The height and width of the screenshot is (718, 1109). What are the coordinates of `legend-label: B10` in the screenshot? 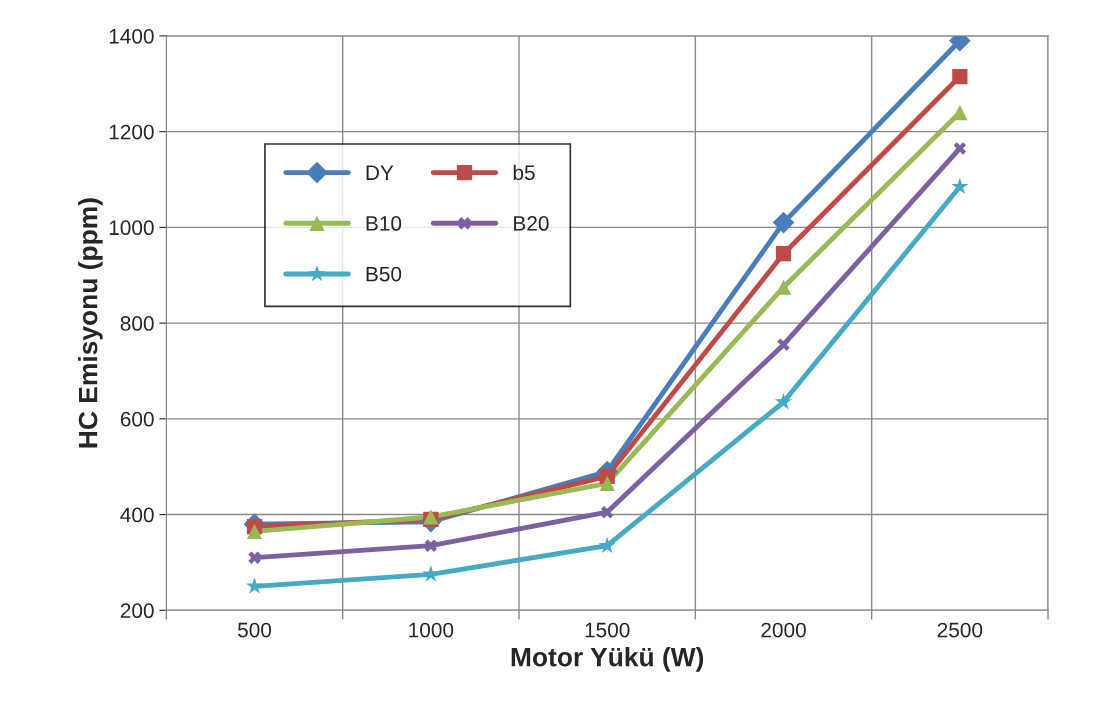 It's located at (384, 223).